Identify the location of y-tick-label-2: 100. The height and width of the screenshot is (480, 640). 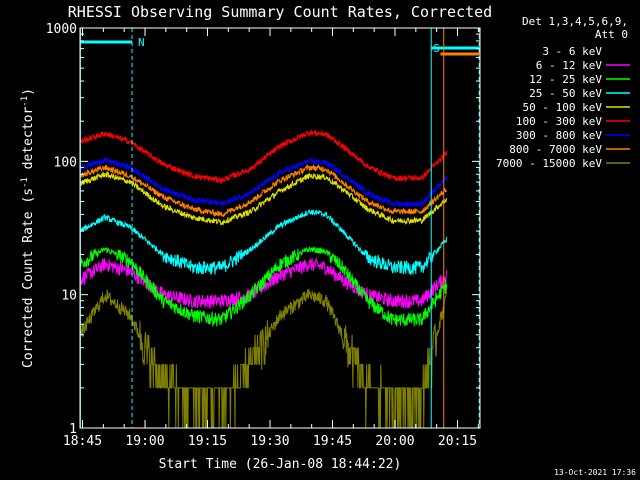
(65, 162).